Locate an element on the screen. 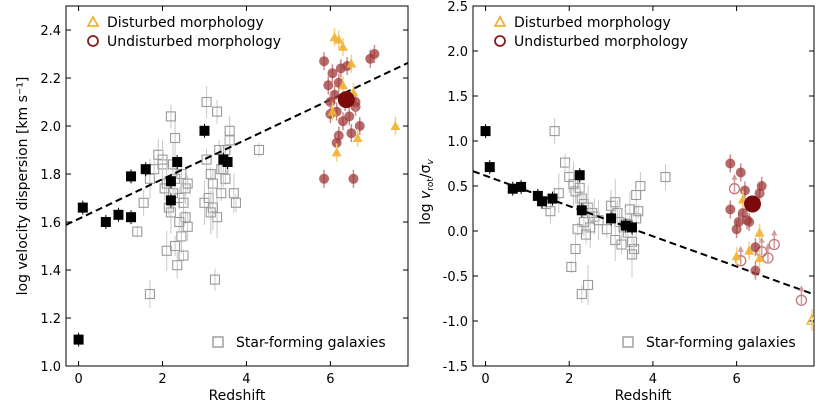 The height and width of the screenshot is (415, 830). left-y-axis-label: log velocity dispersion [km s⁻¹] is located at coordinates (23, 186).